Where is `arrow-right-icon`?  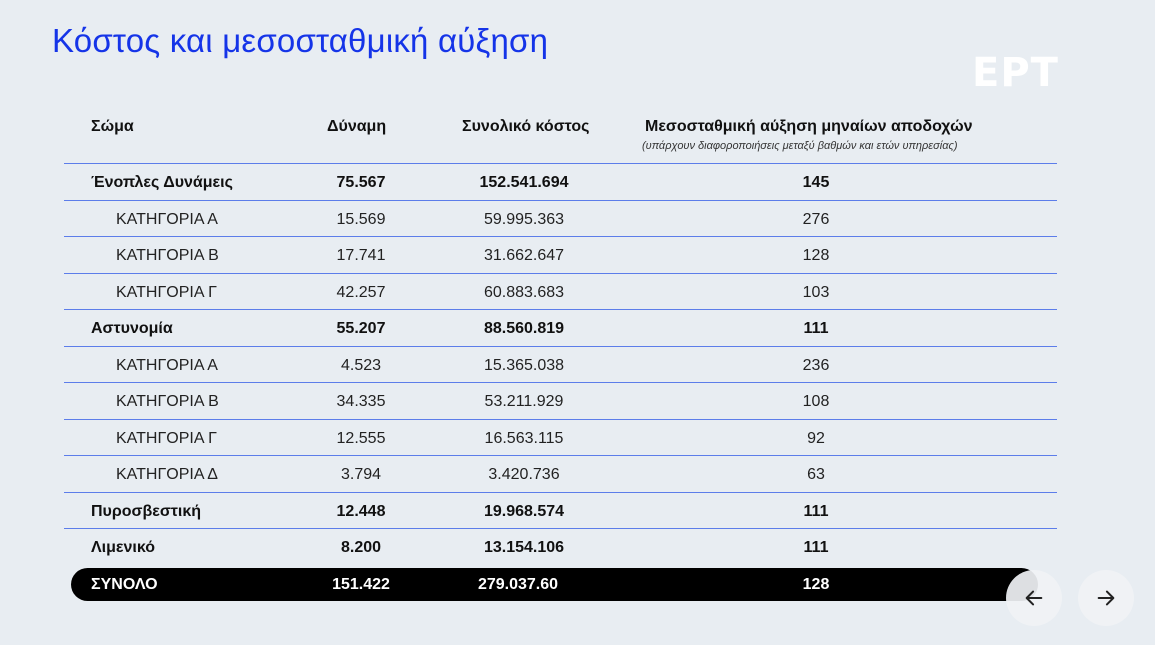 arrow-right-icon is located at coordinates (1106, 598).